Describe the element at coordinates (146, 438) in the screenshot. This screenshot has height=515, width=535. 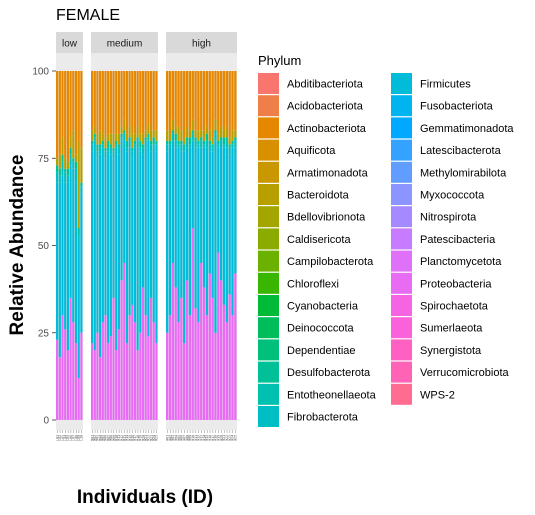
I see `x-tick-label: M21` at that location.